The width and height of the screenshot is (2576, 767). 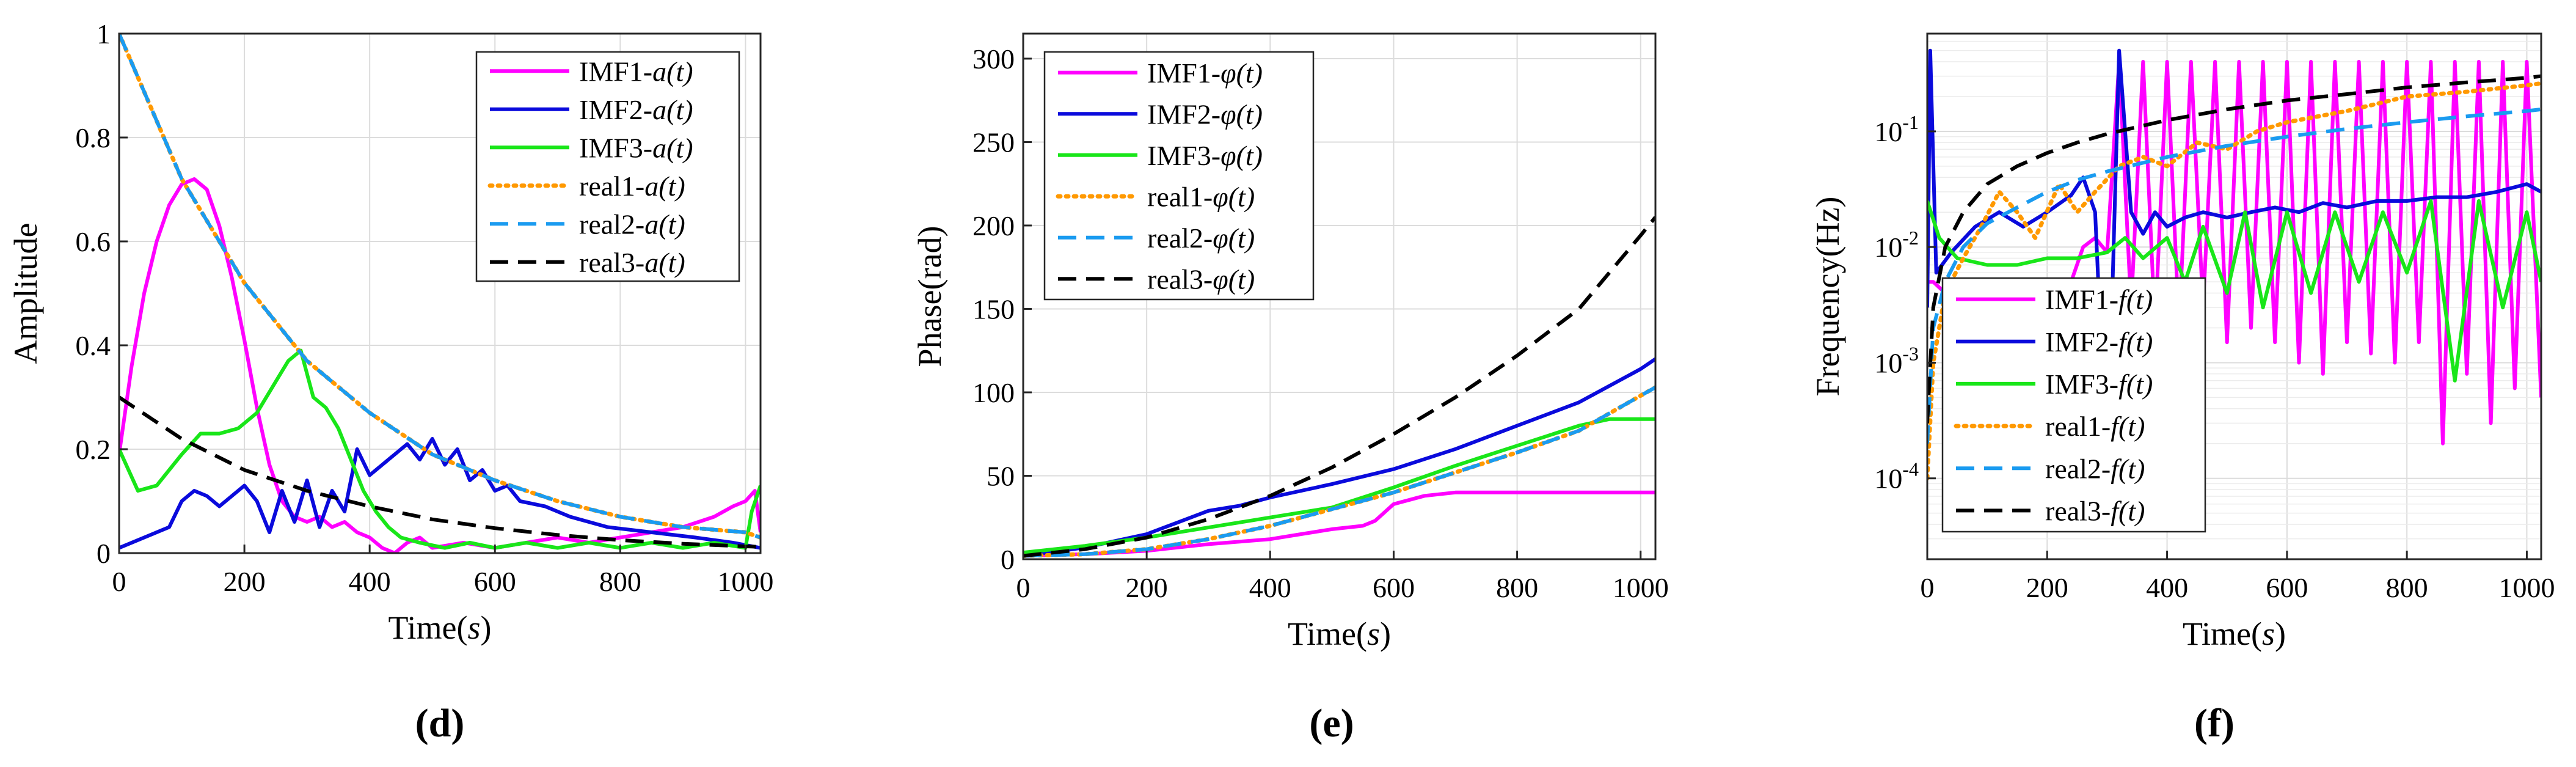 I want to click on legend-entry-real2: real2-f(t), so click(x=2095, y=468).